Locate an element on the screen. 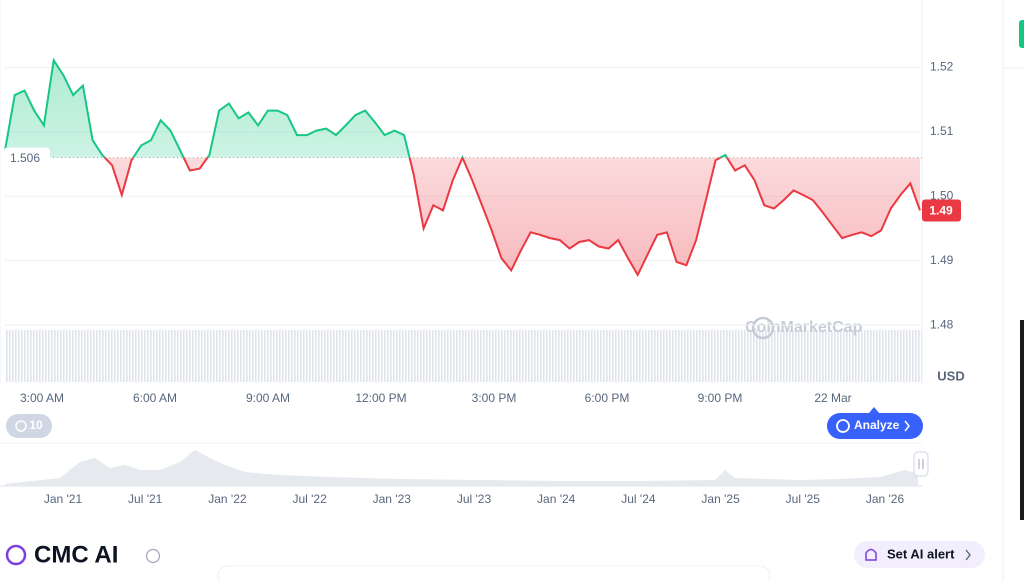 The image size is (1024, 581). bell-icon is located at coordinates (871, 554).